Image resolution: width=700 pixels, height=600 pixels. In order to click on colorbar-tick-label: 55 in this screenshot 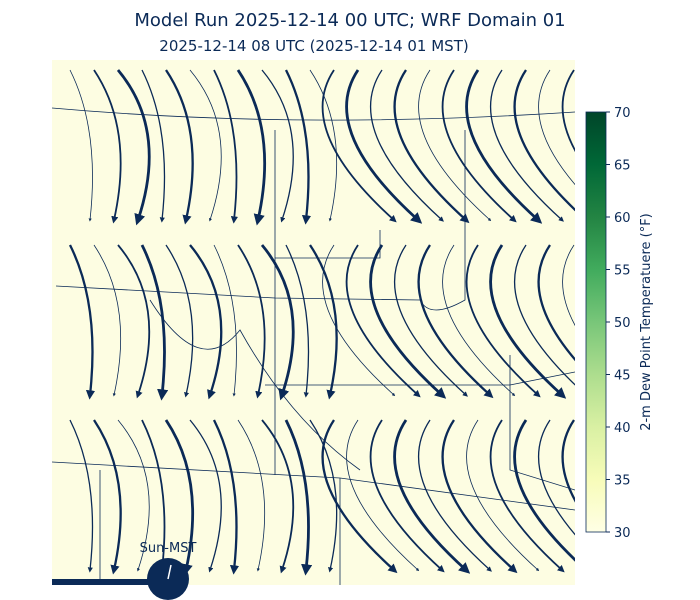, I will do `click(622, 271)`.